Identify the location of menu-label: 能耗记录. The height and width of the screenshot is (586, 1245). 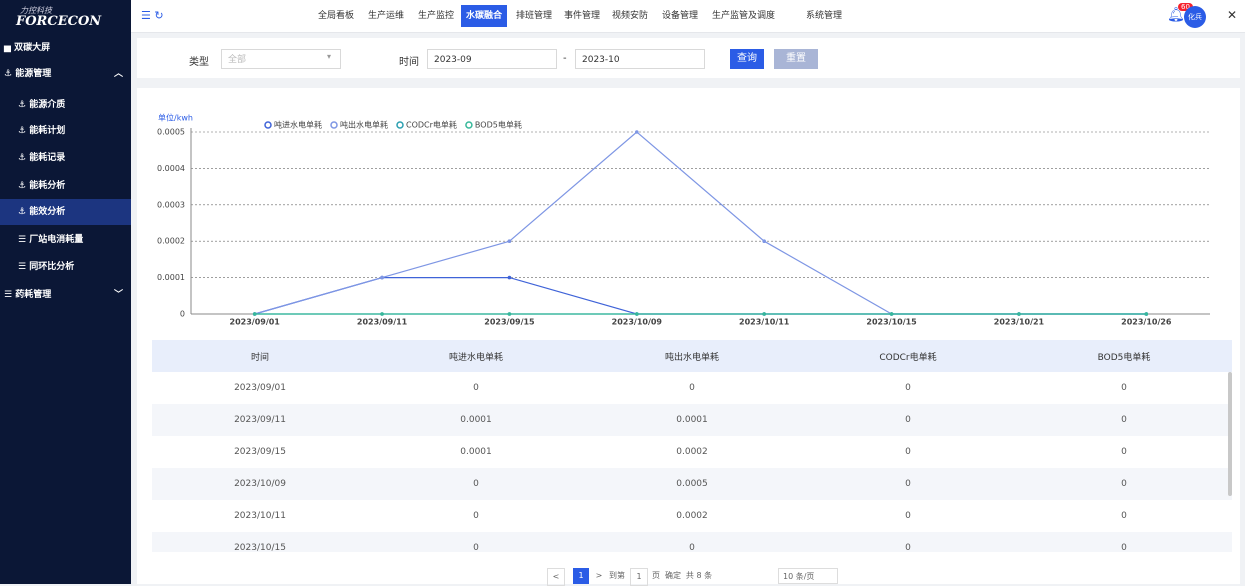
(47, 158).